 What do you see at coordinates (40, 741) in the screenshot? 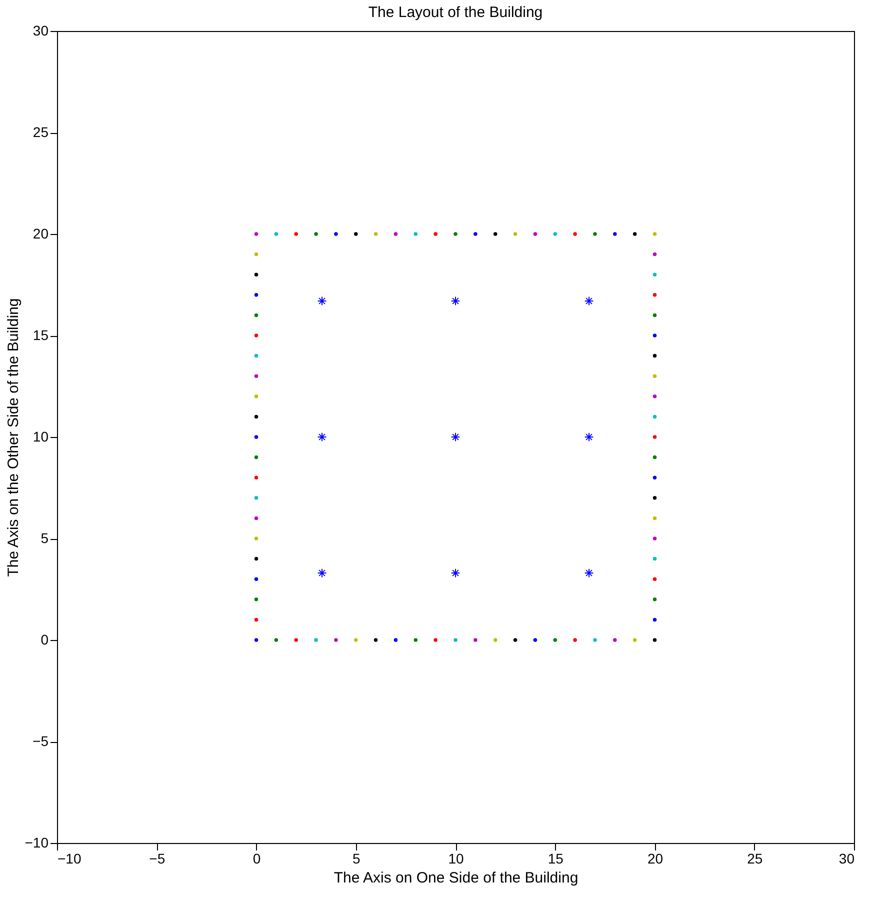
I see `y-tick-label: −5` at bounding box center [40, 741].